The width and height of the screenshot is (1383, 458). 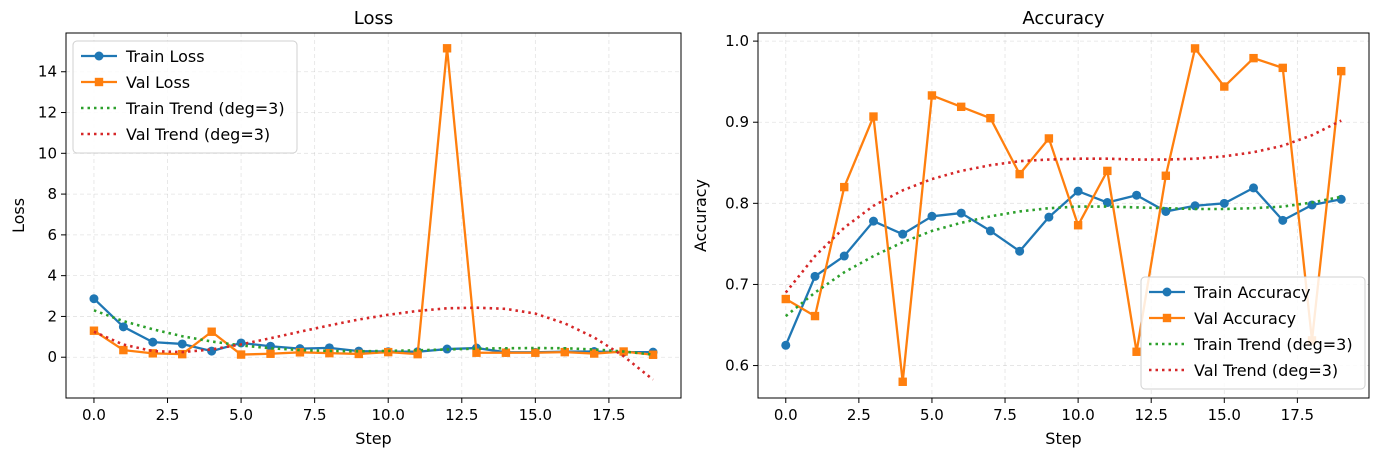 What do you see at coordinates (1245, 318) in the screenshot?
I see `legend-label-1: Val Accuracy` at bounding box center [1245, 318].